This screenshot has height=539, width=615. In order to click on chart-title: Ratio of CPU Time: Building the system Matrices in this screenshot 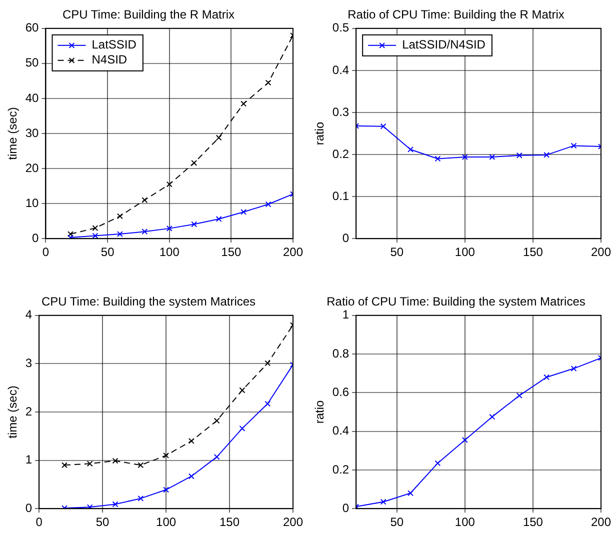, I will do `click(456, 301)`.